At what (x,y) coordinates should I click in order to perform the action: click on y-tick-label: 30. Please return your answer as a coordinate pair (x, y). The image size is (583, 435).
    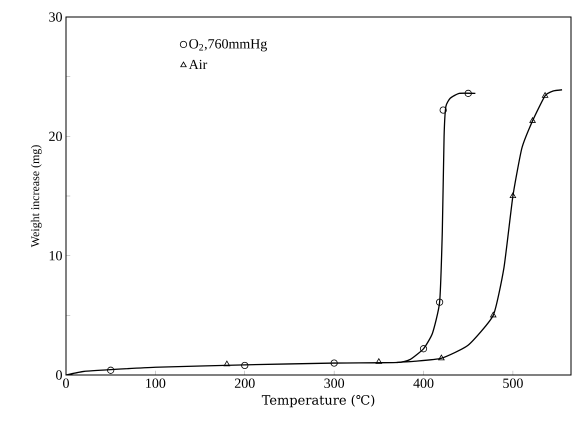
    Looking at the image, I should click on (55, 17).